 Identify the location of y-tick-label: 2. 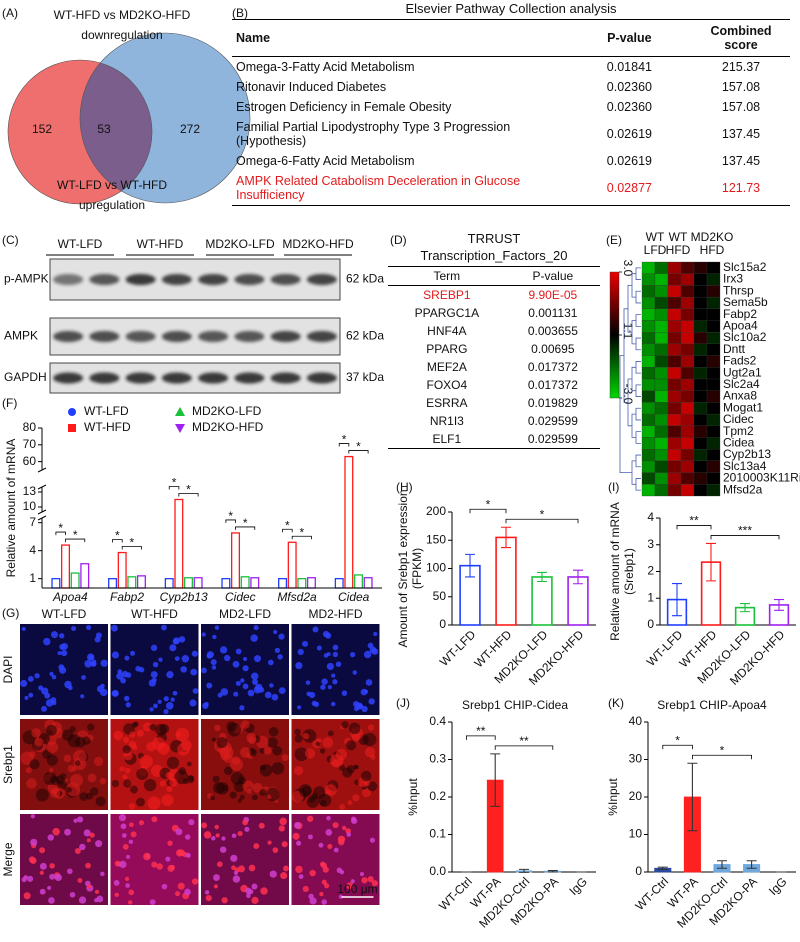
(650, 571).